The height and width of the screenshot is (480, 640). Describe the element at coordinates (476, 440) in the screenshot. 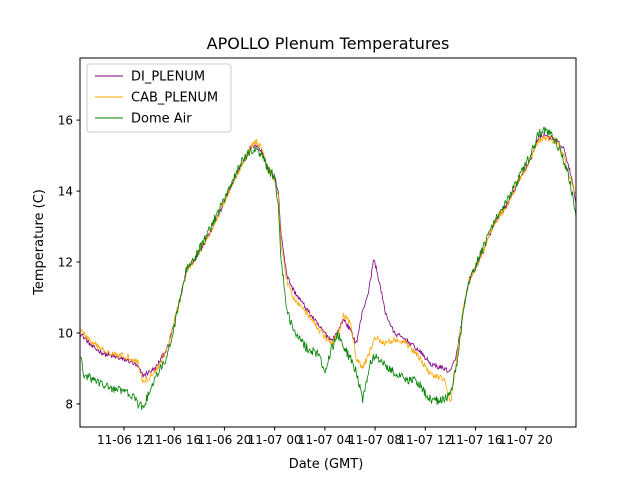

I see `x-tick-label: 11-07 16` at that location.